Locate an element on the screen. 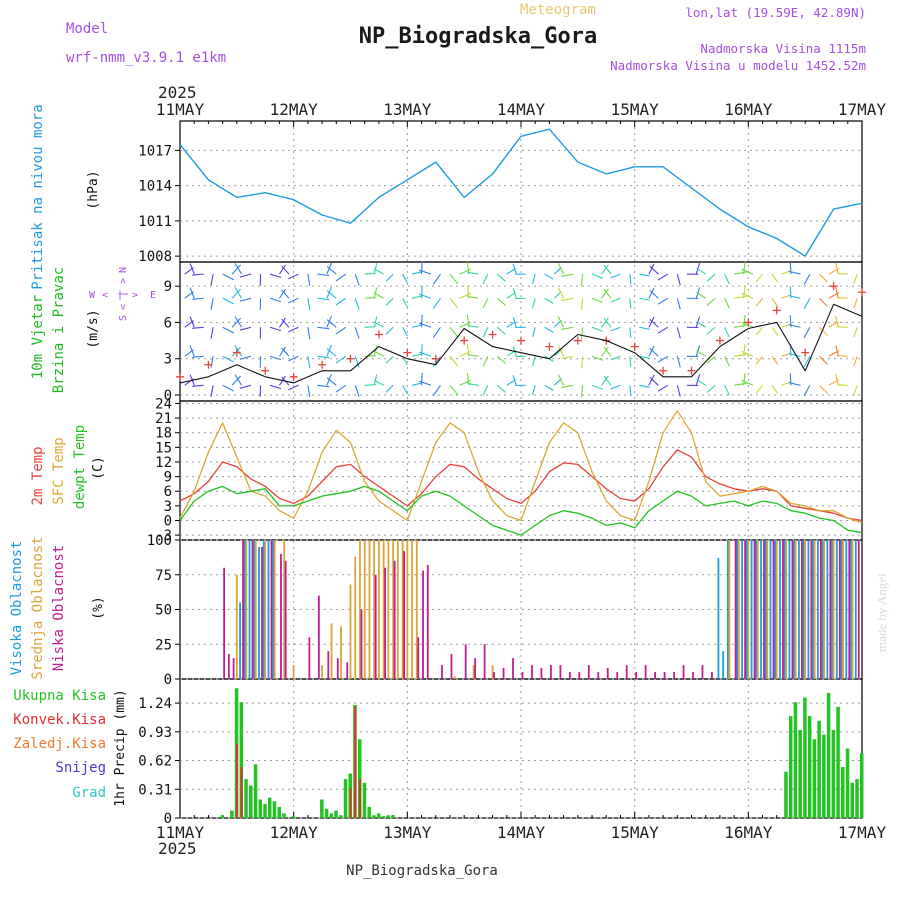 The image size is (900, 900). time-label-bottom: 17MAY is located at coordinates (862, 832).